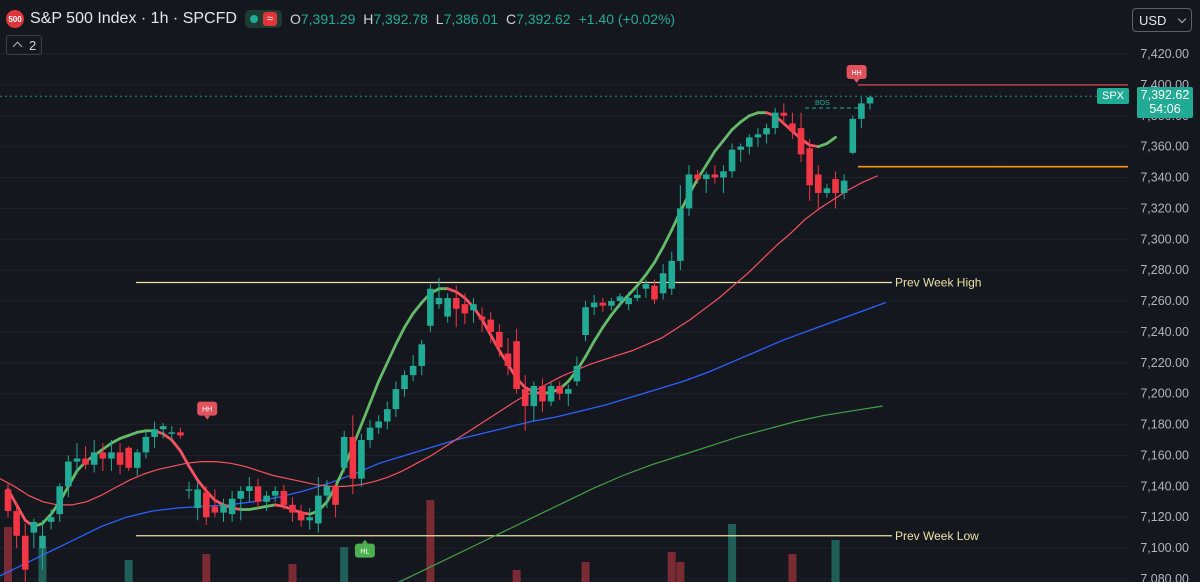  What do you see at coordinates (1164, 455) in the screenshot?
I see `y-tick-label-13: 7,160.00` at bounding box center [1164, 455].